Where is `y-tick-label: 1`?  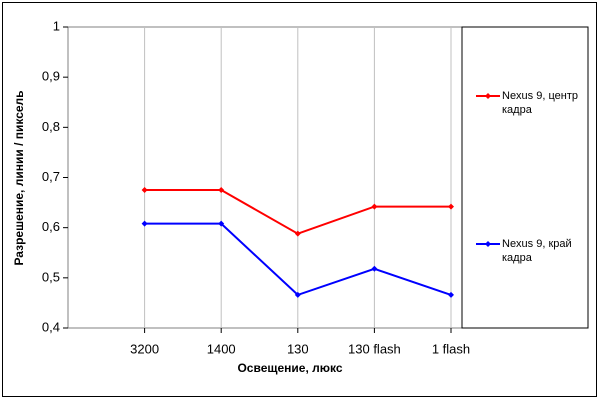
y-tick-label: 1 is located at coordinates (56, 25).